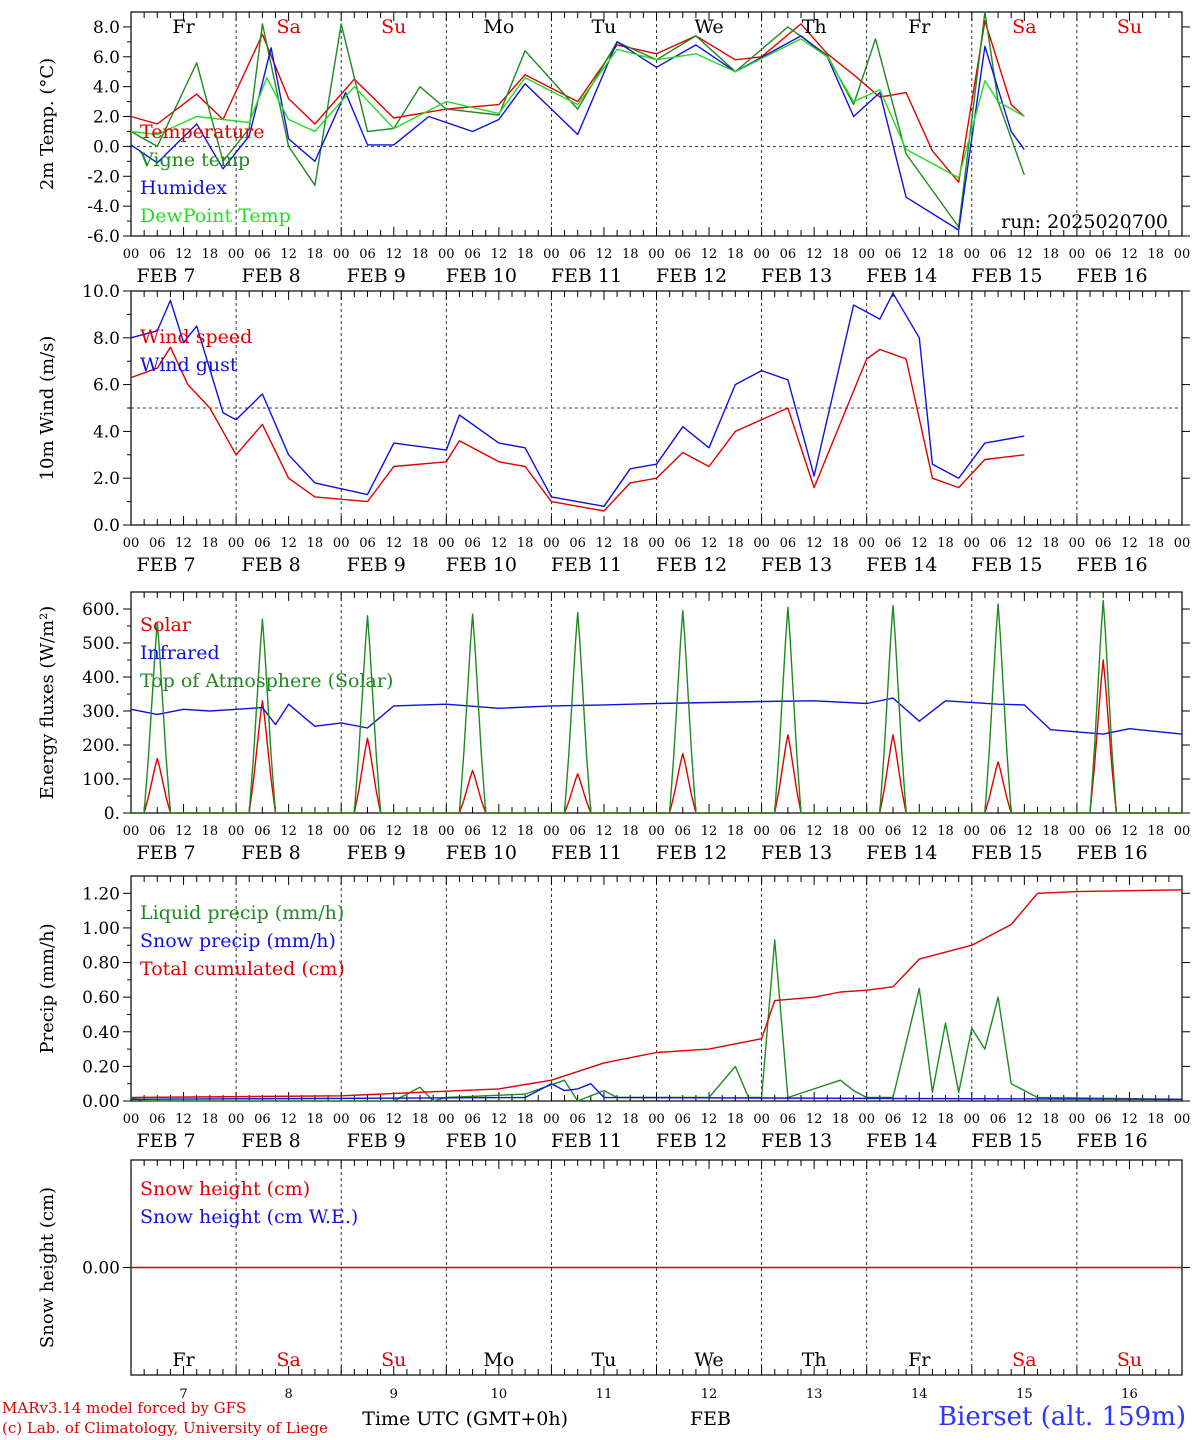 The height and width of the screenshot is (1440, 1194). What do you see at coordinates (101, 1102) in the screenshot?
I see `y-tick-label: 0.00` at bounding box center [101, 1102].